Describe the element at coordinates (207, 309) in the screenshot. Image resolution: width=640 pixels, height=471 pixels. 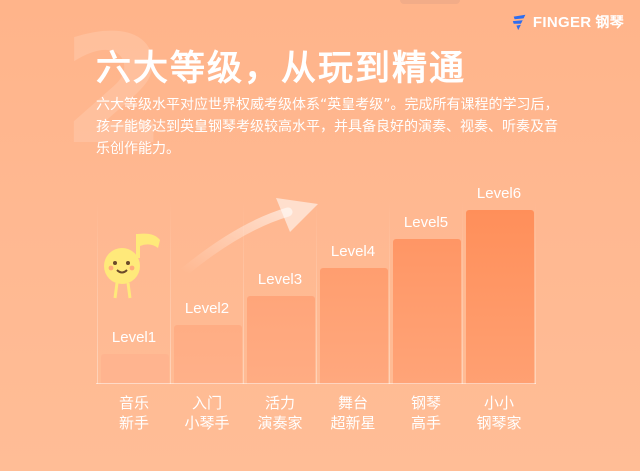
I see `bar-data-label: Level2` at that location.